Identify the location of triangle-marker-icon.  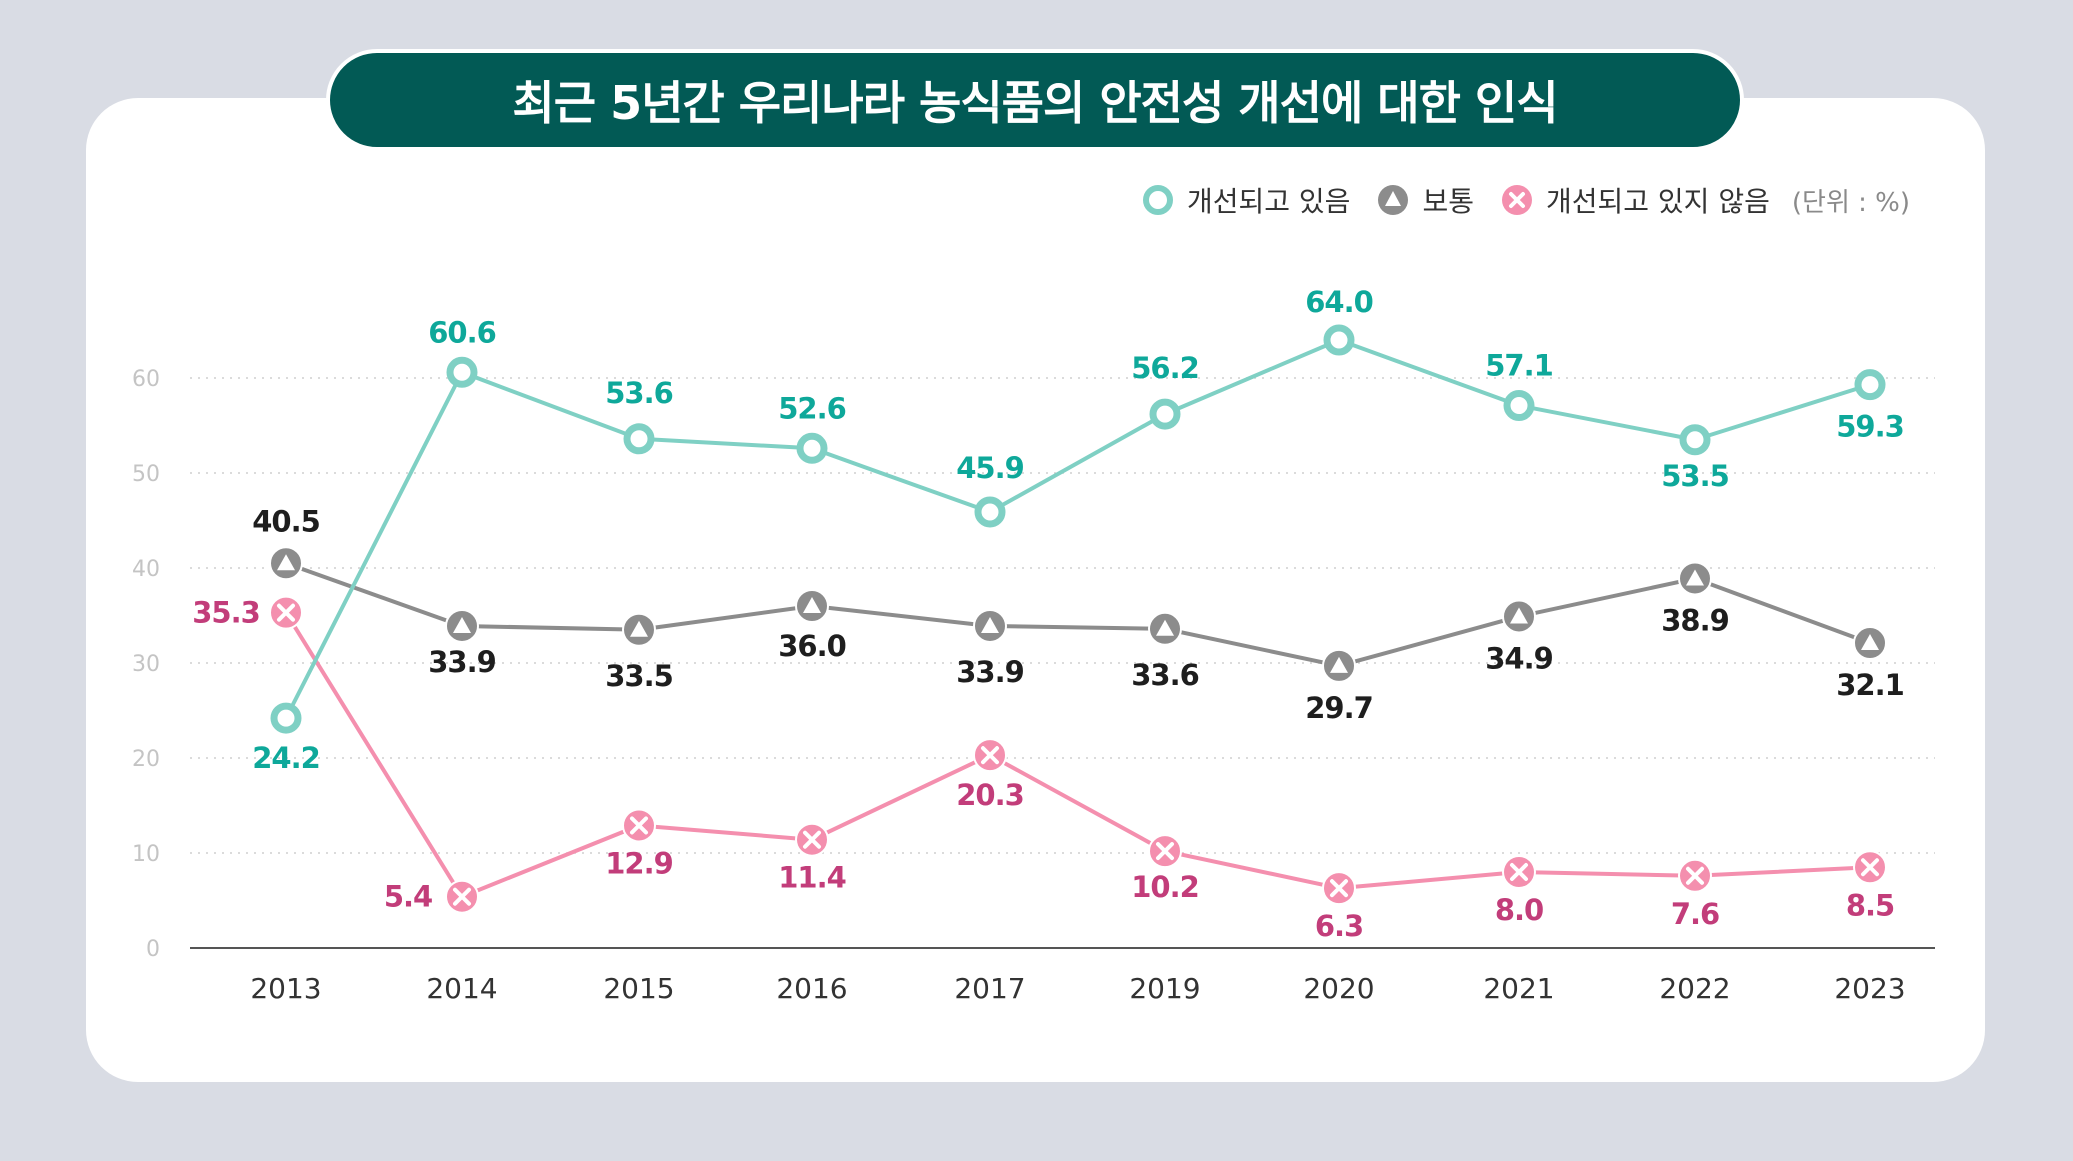
(1393, 200).